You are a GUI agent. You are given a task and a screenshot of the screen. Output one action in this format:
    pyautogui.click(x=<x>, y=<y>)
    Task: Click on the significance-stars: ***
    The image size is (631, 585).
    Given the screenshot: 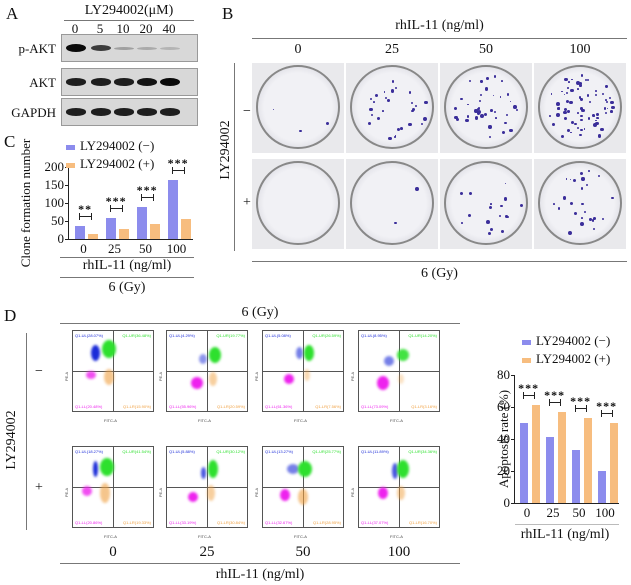 What is the action you would take?
    pyautogui.click(x=116, y=201)
    